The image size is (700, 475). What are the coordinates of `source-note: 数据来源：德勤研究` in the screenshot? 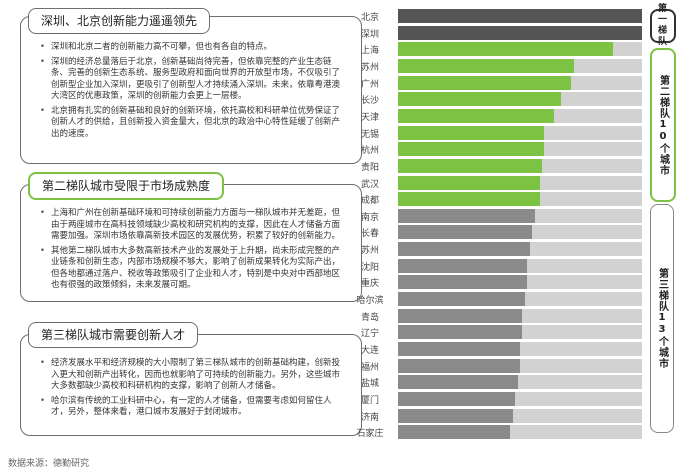 It's located at (49, 464).